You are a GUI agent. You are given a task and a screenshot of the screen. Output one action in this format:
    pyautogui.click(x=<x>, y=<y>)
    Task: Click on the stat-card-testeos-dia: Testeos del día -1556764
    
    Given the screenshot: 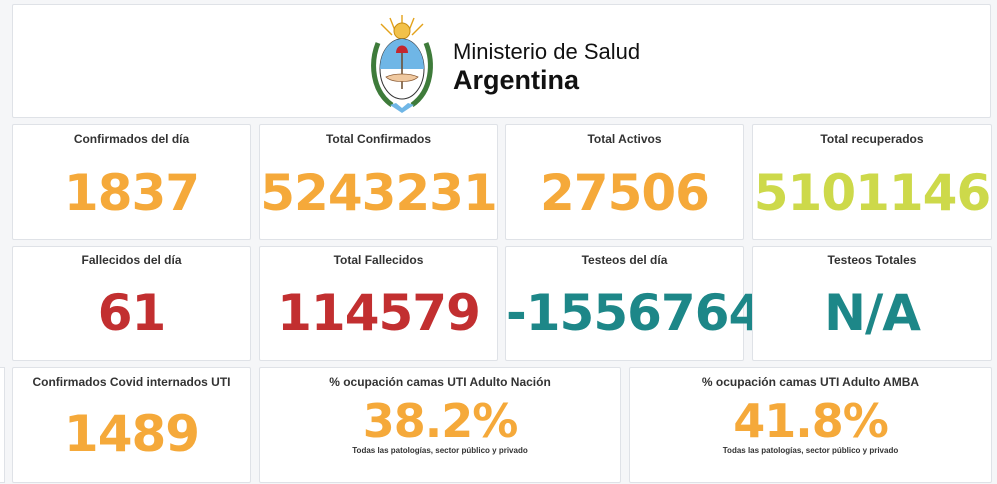 What is the action you would take?
    pyautogui.click(x=634, y=303)
    